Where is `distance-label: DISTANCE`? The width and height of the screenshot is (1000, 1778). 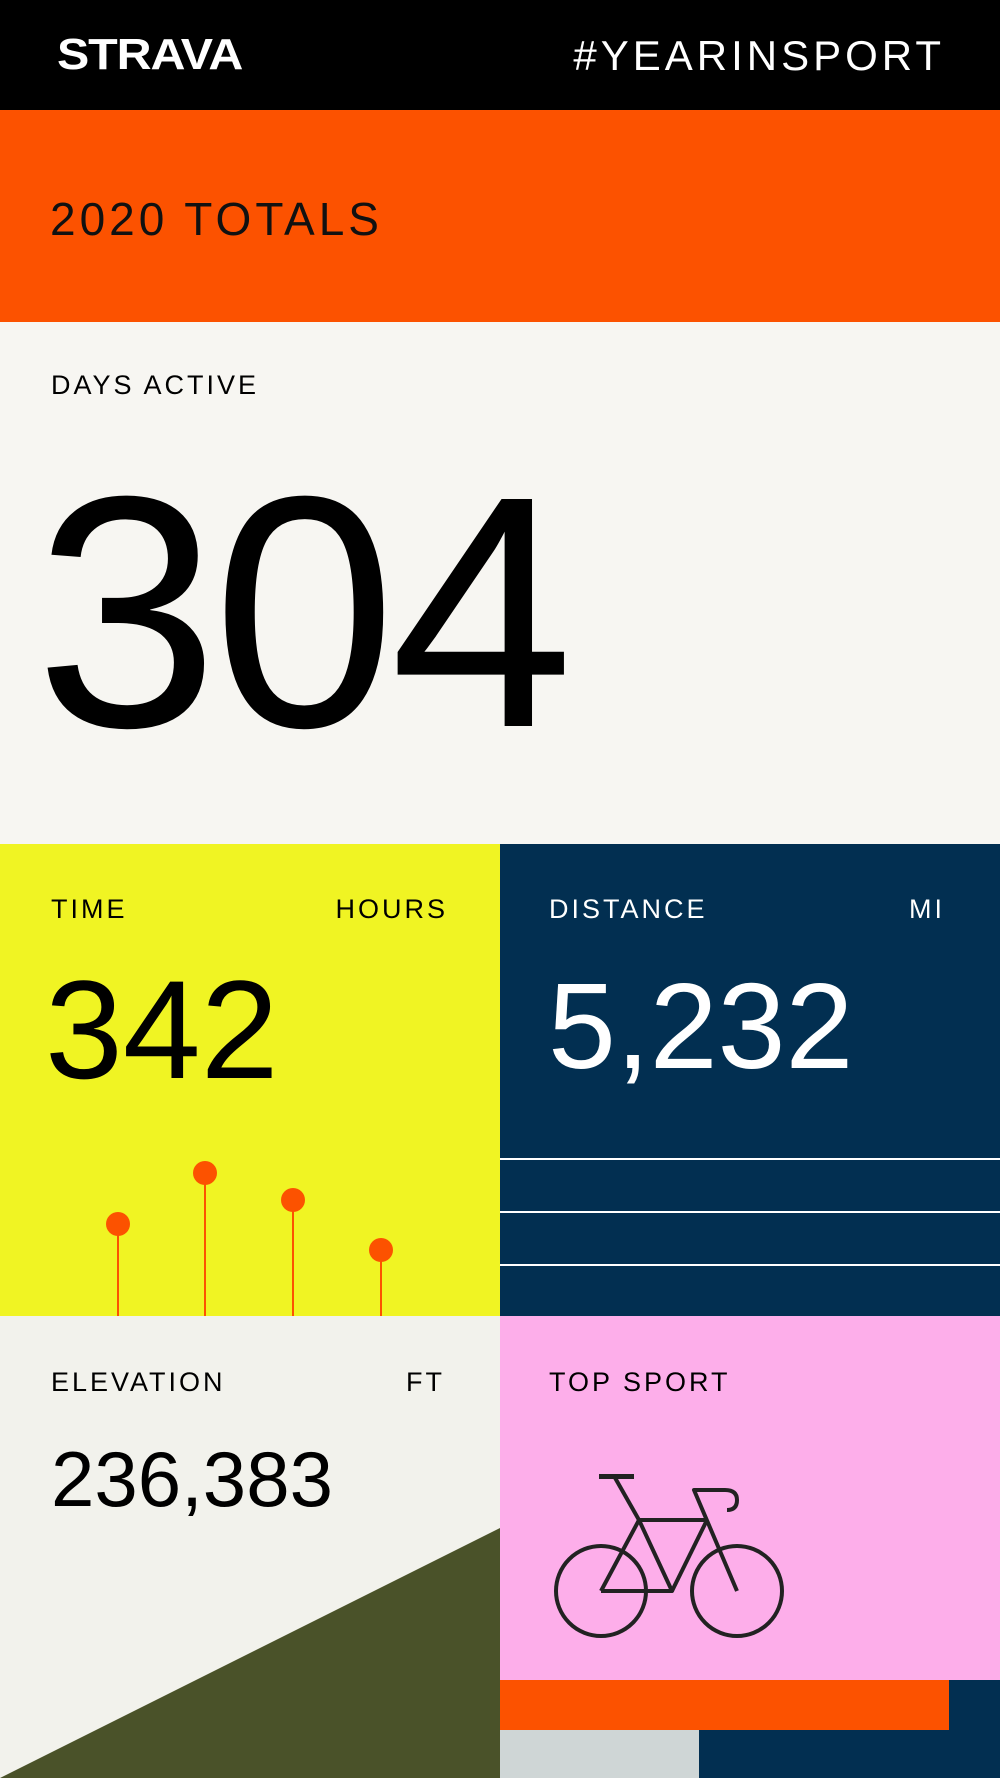 distance-label: DISTANCE is located at coordinates (628, 909).